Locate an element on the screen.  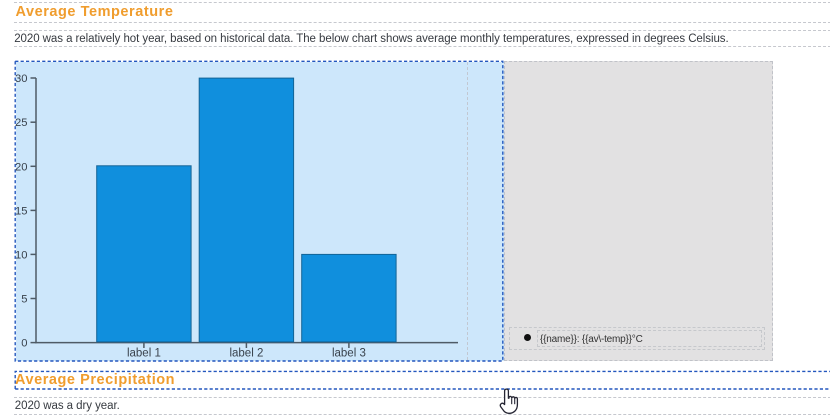
svg-text: label 1 is located at coordinates (144, 354).